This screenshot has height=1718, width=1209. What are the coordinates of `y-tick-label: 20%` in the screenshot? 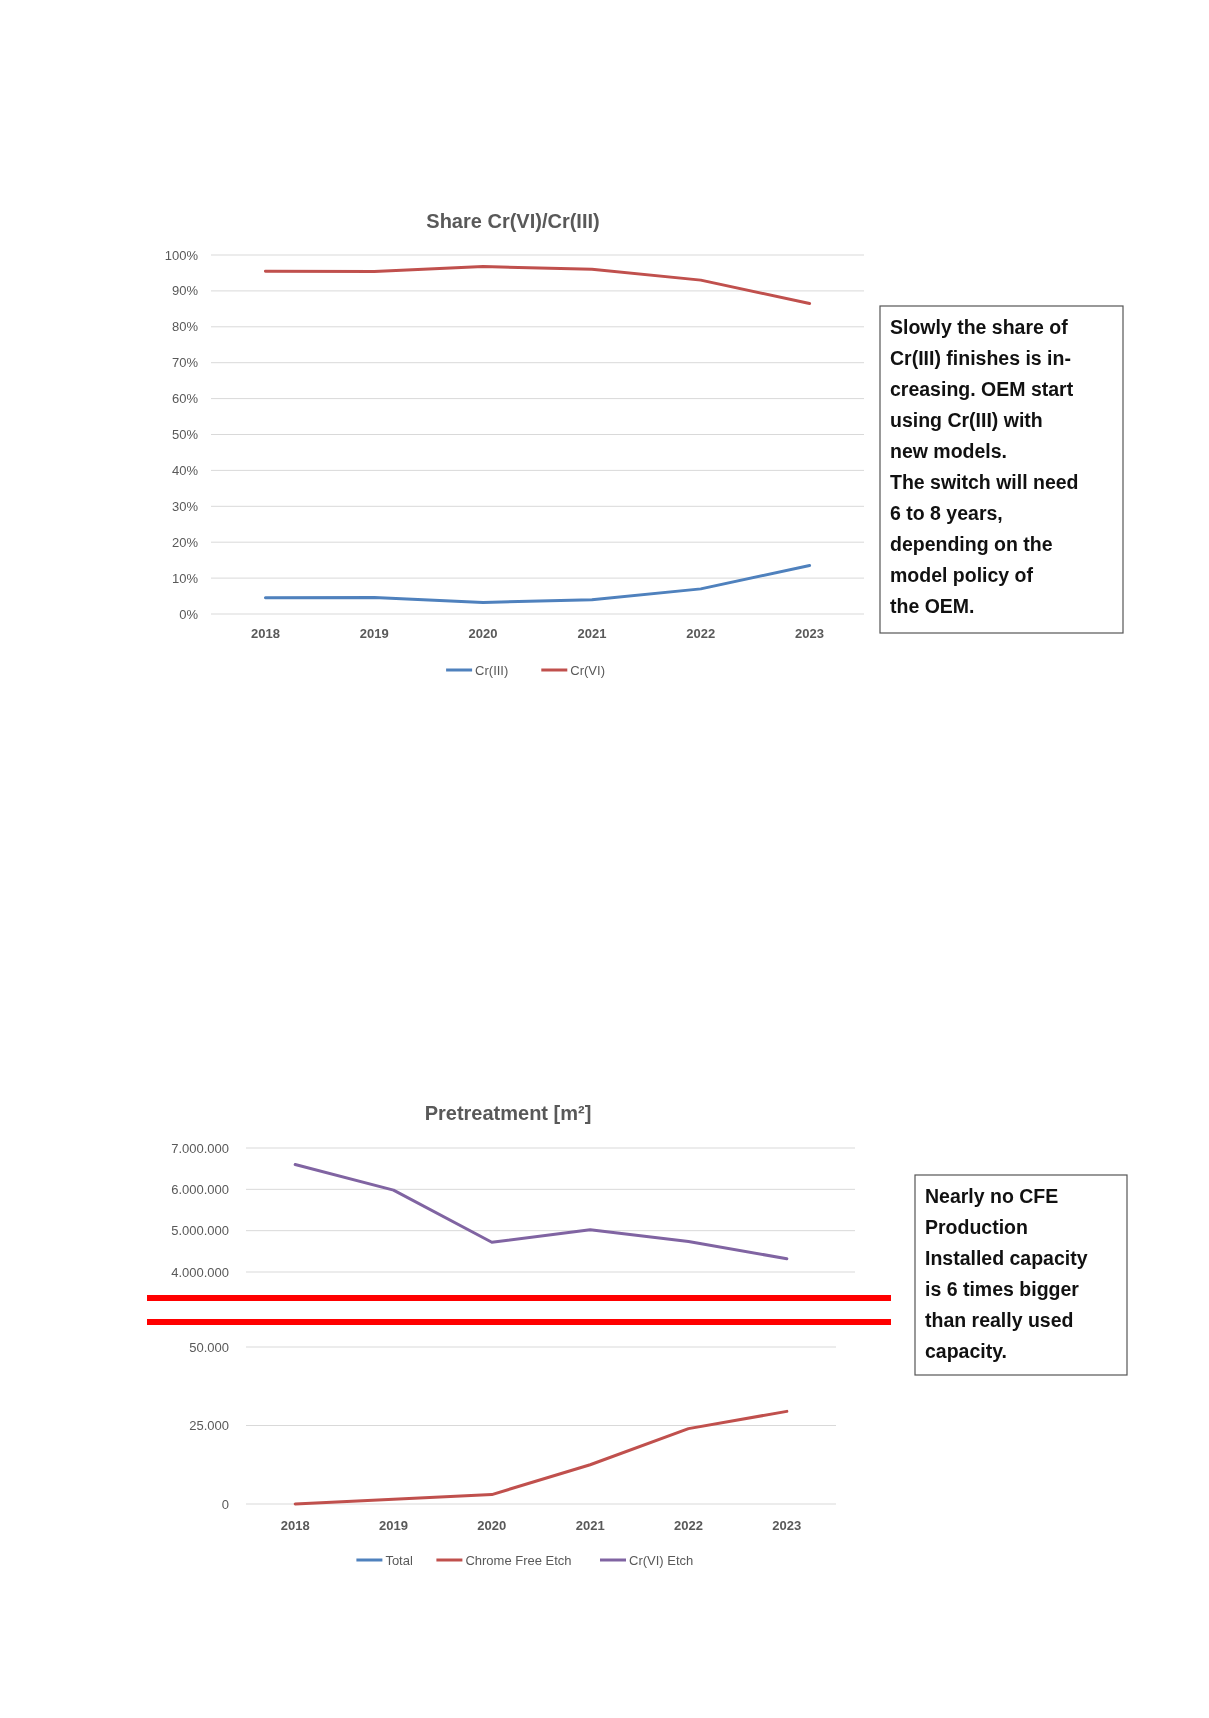 It's located at (185, 542).